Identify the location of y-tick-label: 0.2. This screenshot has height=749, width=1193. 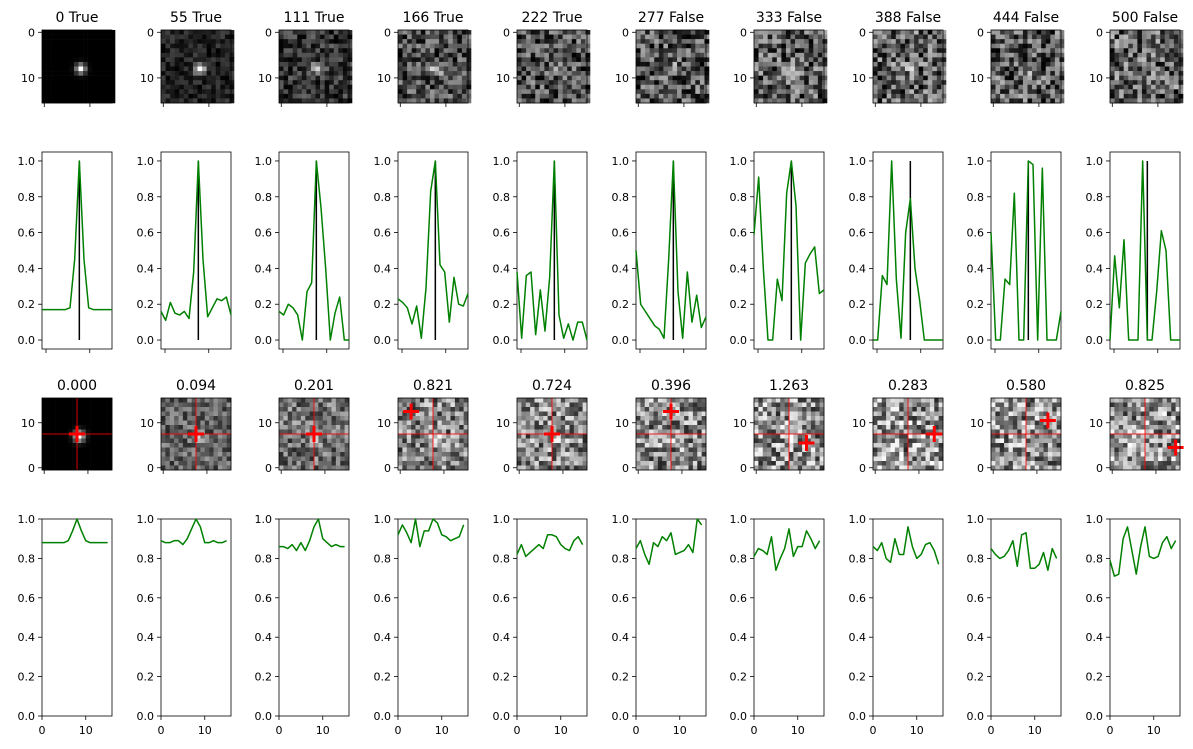
(146, 304).